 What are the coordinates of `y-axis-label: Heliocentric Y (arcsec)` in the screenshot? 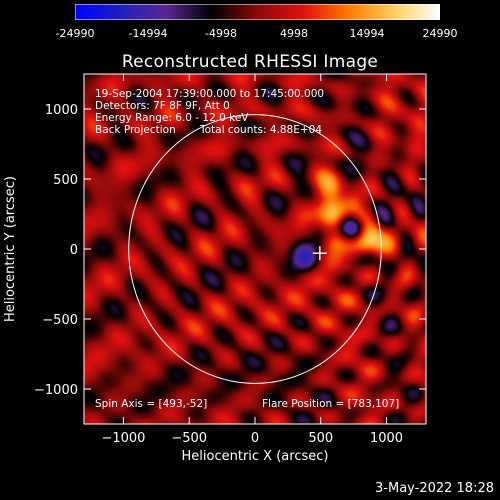 It's located at (10, 249).